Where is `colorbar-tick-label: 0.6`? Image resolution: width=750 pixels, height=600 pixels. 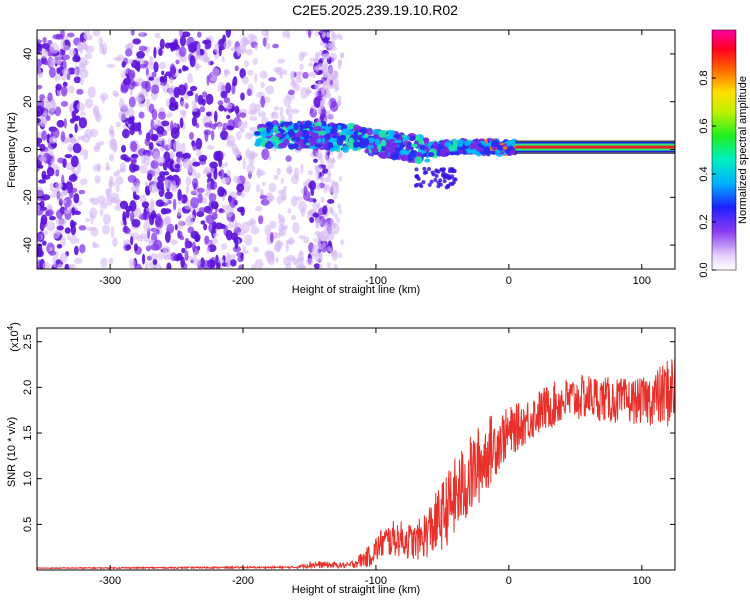 colorbar-tick-label: 0.6 is located at coordinates (704, 125).